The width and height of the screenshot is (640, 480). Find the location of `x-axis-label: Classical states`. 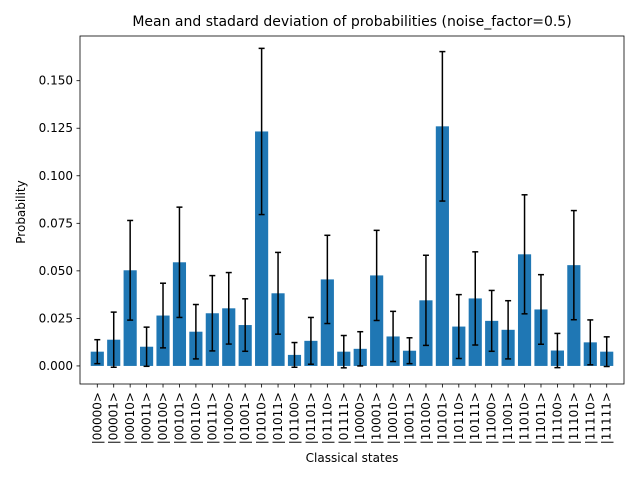

x-axis-label: Classical states is located at coordinates (352, 458).